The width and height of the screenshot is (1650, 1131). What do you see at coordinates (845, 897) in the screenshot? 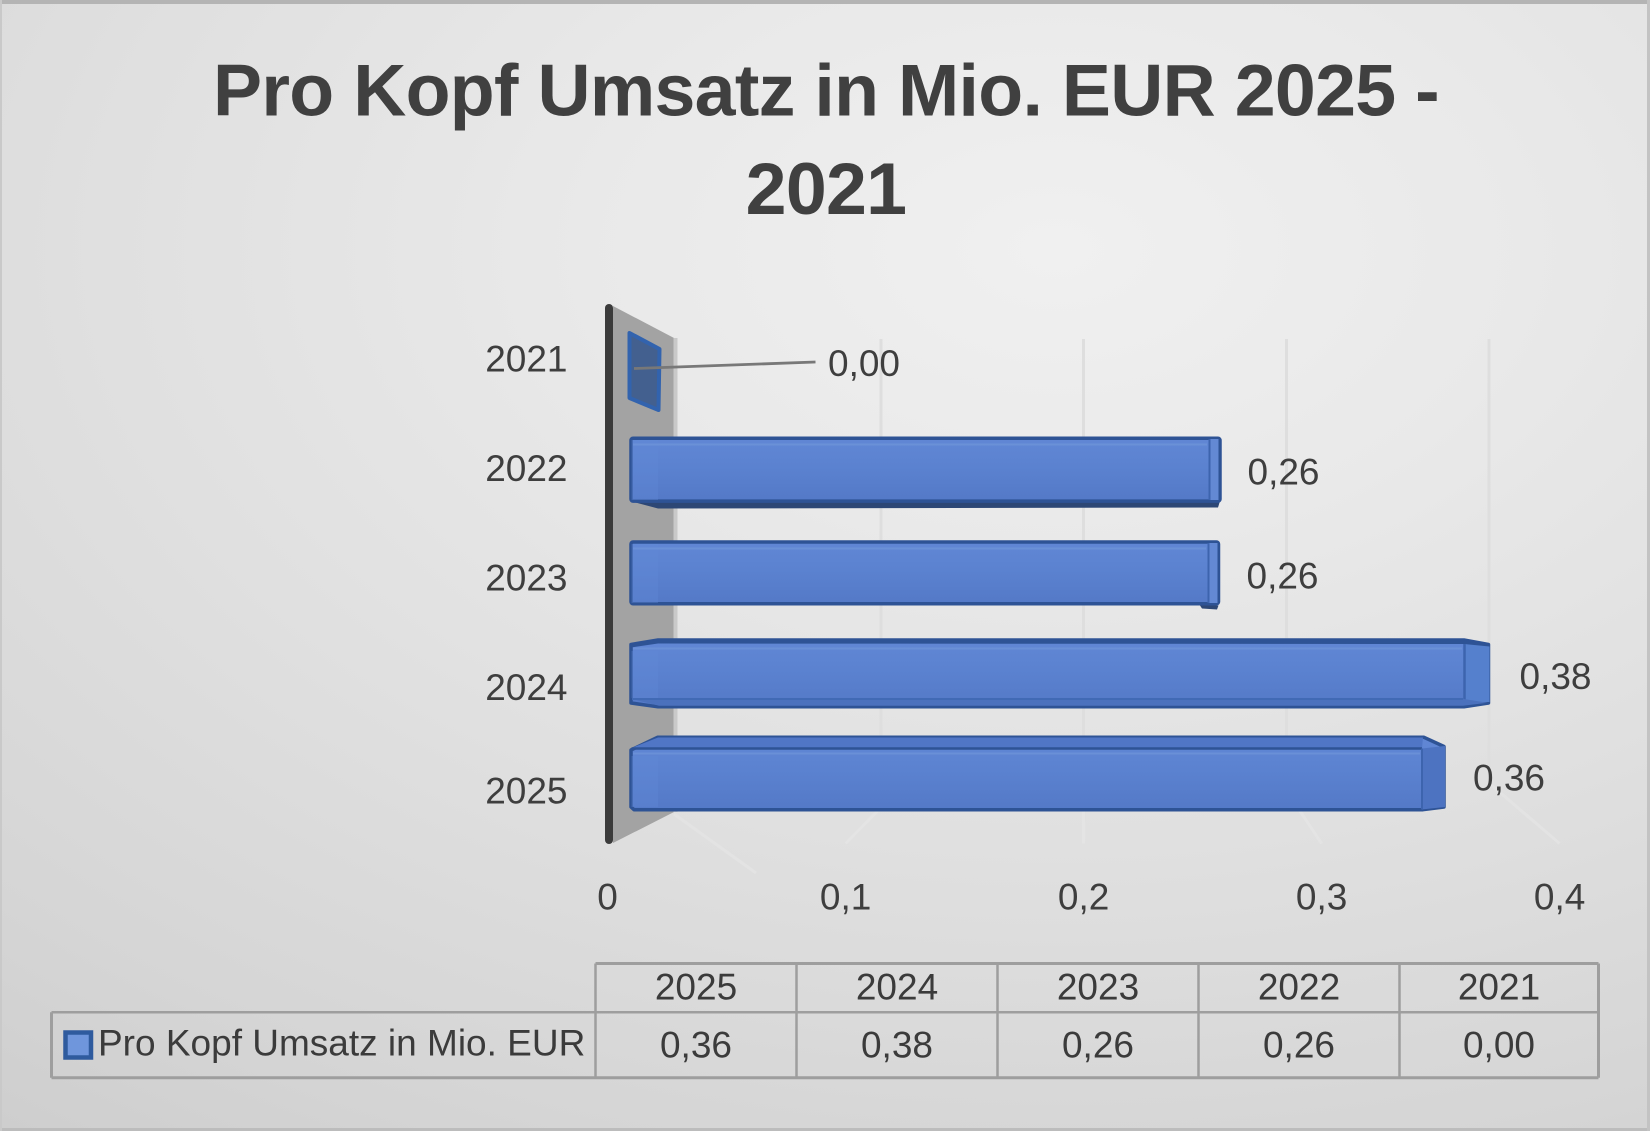
I see `svg-text: 0,1` at bounding box center [845, 897].